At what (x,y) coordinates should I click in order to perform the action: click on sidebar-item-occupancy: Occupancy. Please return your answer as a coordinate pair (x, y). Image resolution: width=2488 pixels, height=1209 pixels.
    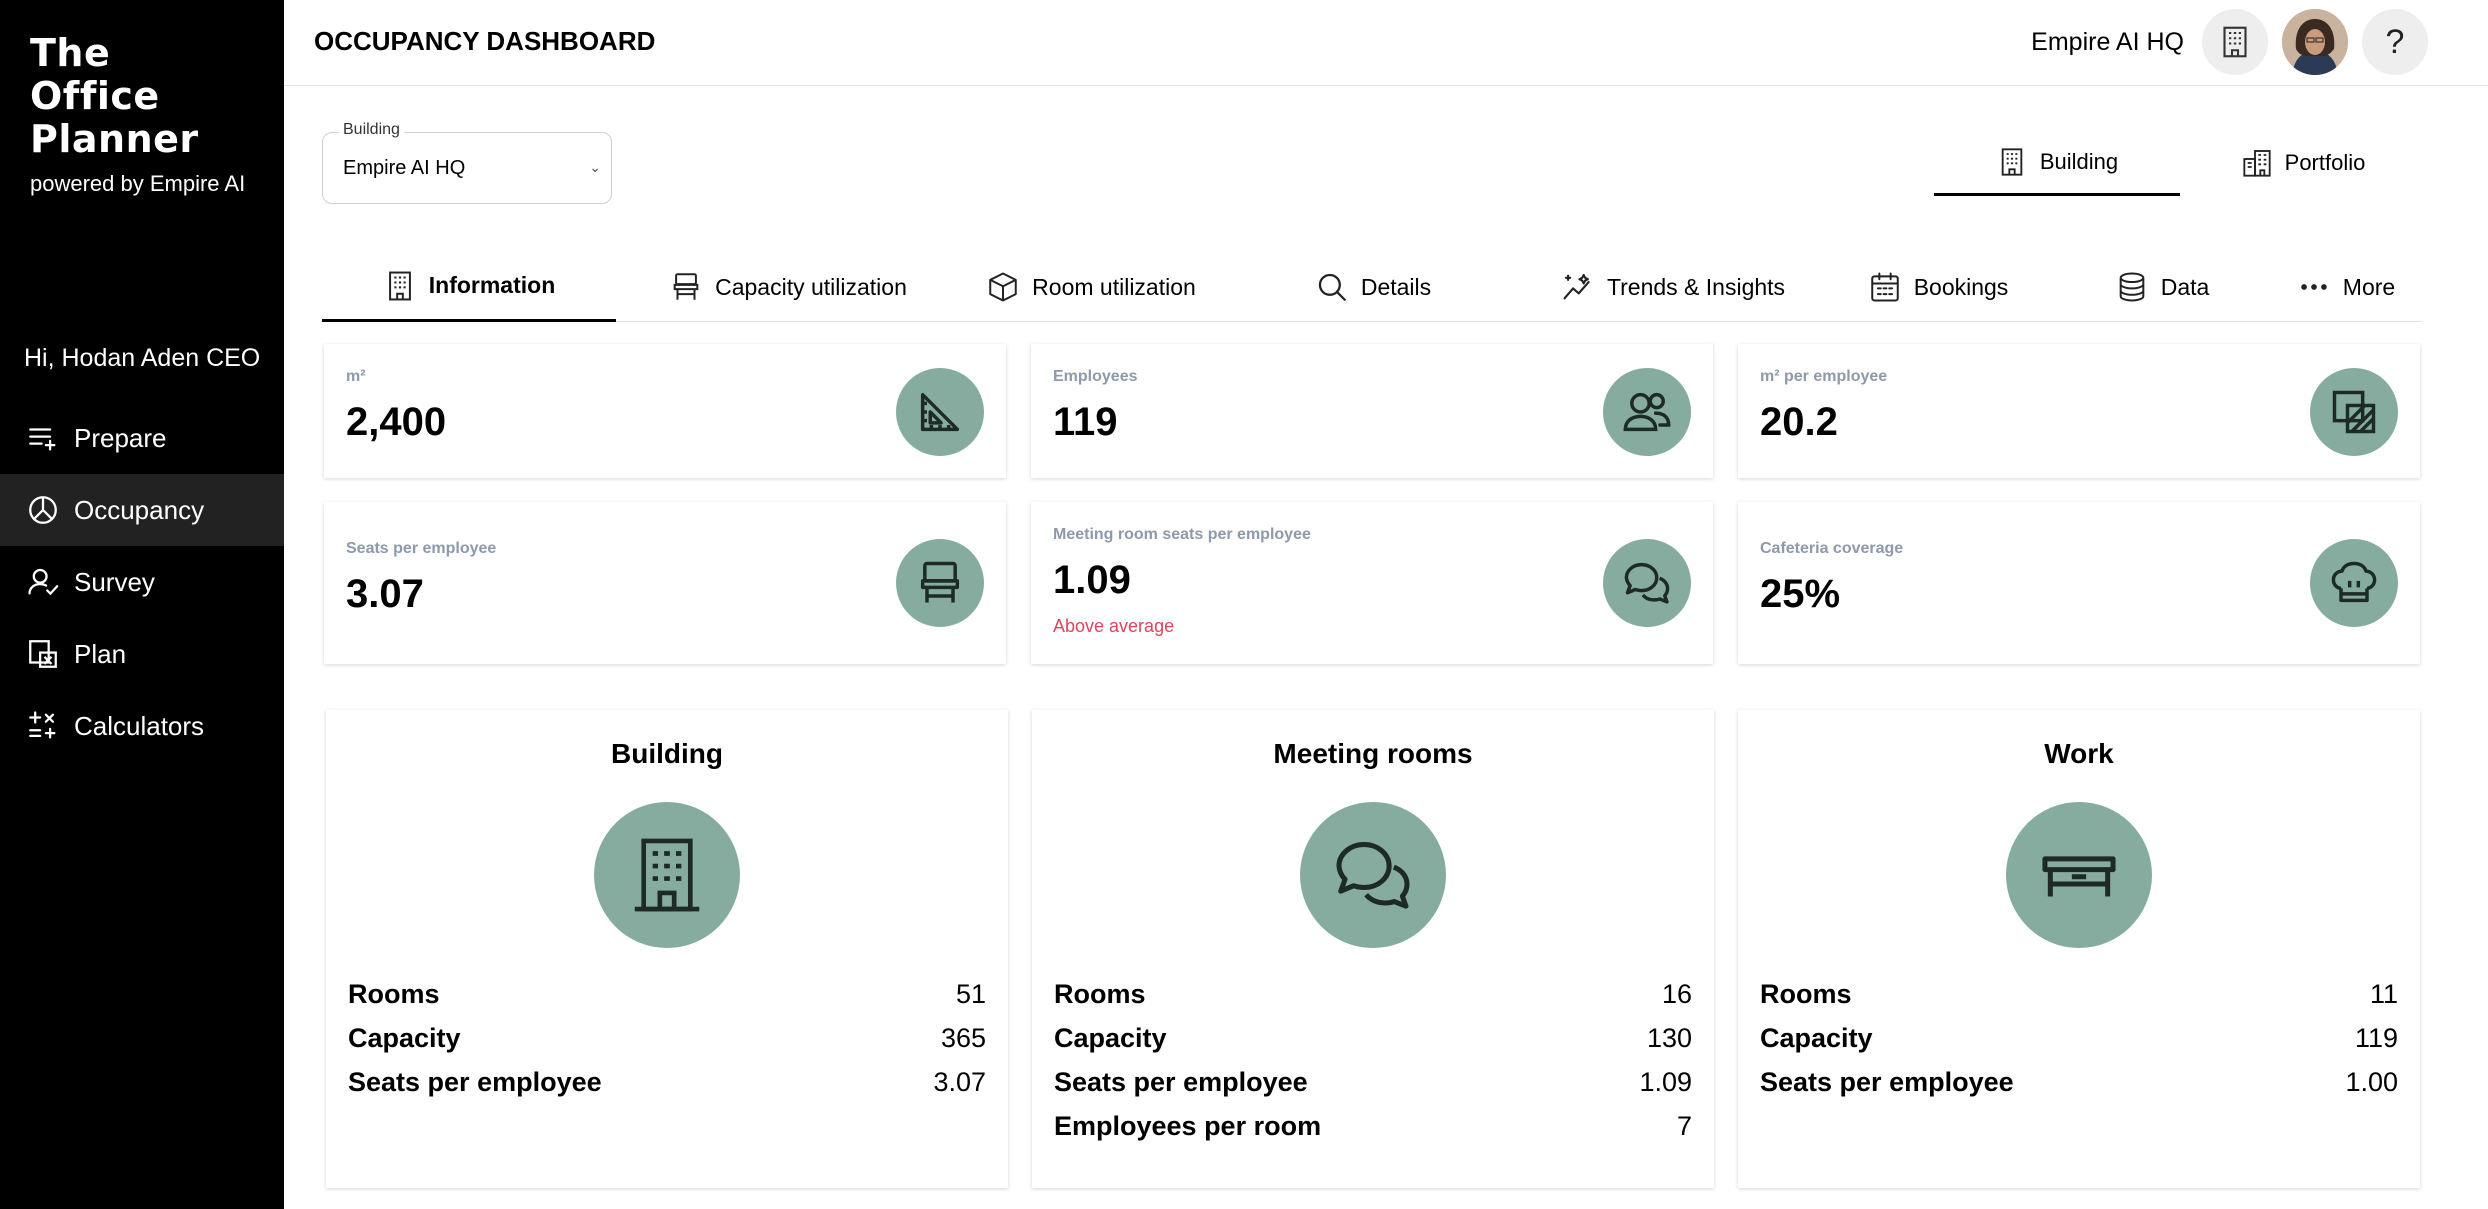
    Looking at the image, I should click on (142, 510).